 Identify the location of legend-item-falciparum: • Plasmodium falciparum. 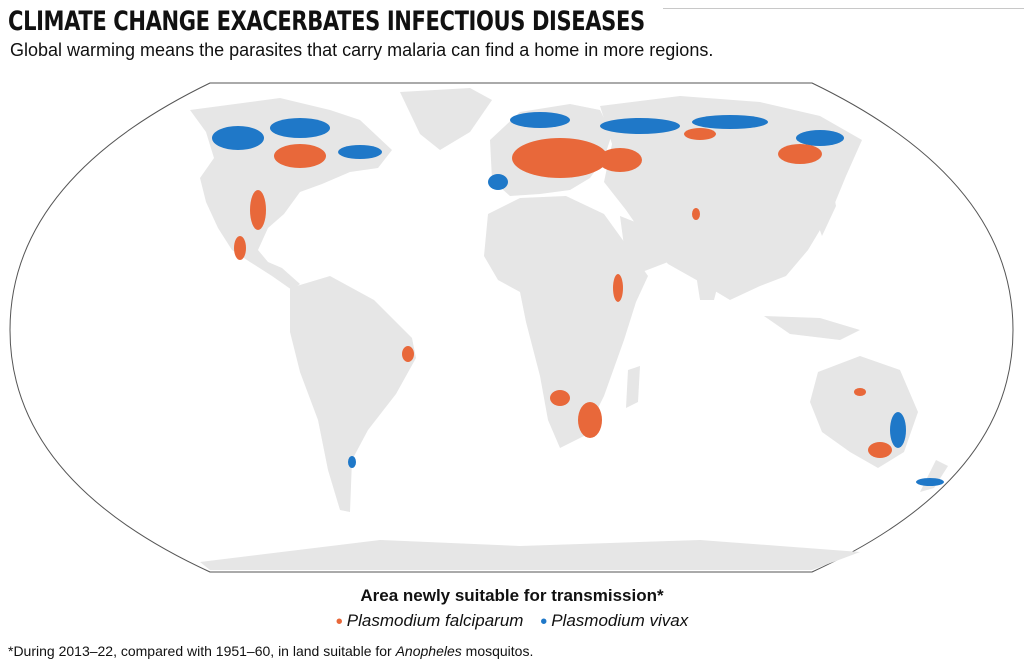
(430, 622).